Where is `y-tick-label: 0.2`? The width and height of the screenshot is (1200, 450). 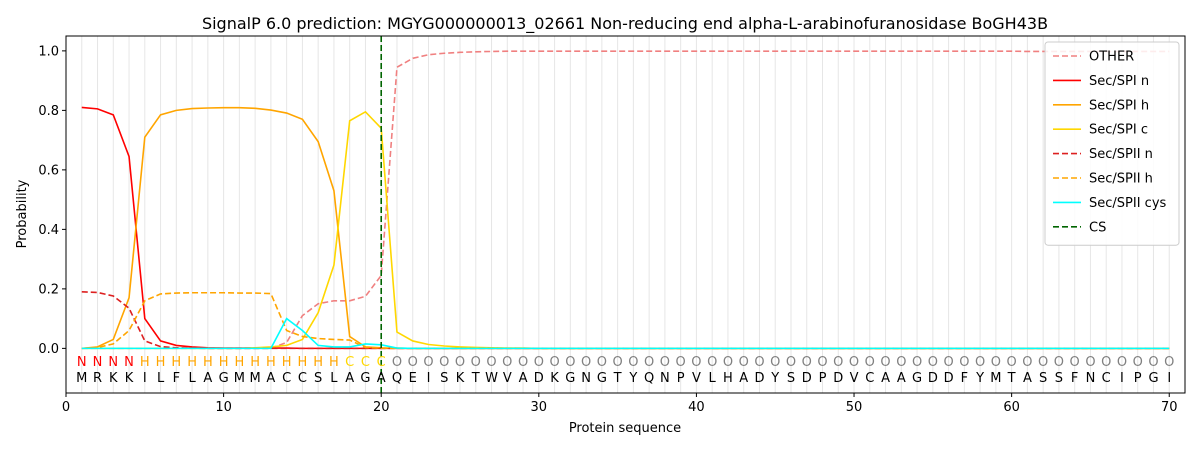
y-tick-label: 0.2 is located at coordinates (48, 289).